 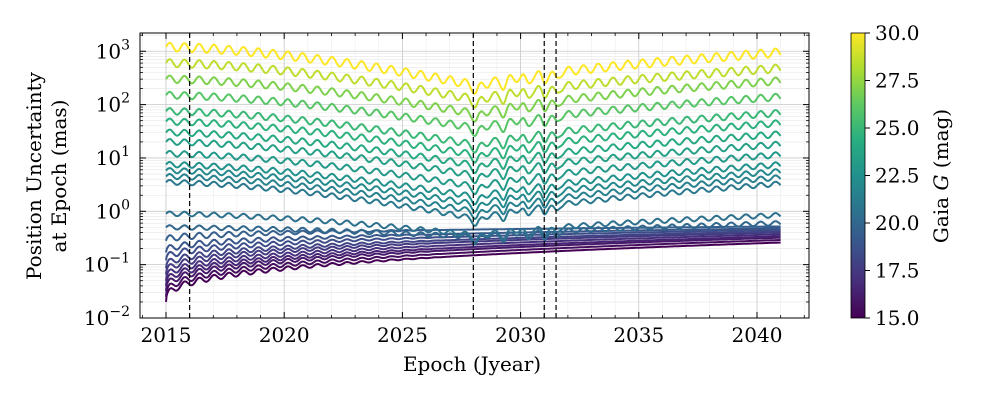 I want to click on colorbar-title: Gaia G (mag), so click(x=941, y=176).